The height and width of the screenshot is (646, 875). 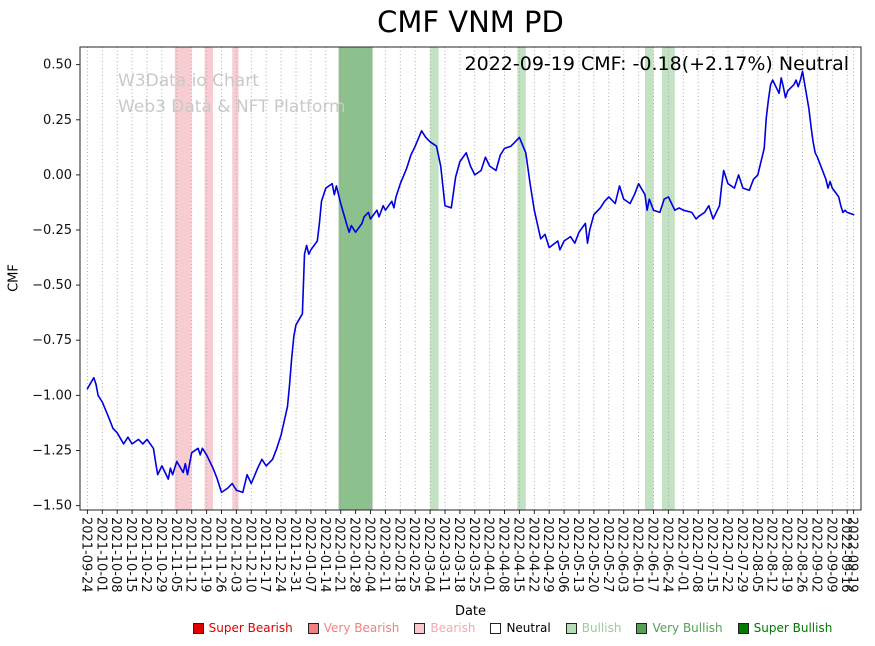 I want to click on legend-item-bullish: Bullish, so click(x=593, y=628).